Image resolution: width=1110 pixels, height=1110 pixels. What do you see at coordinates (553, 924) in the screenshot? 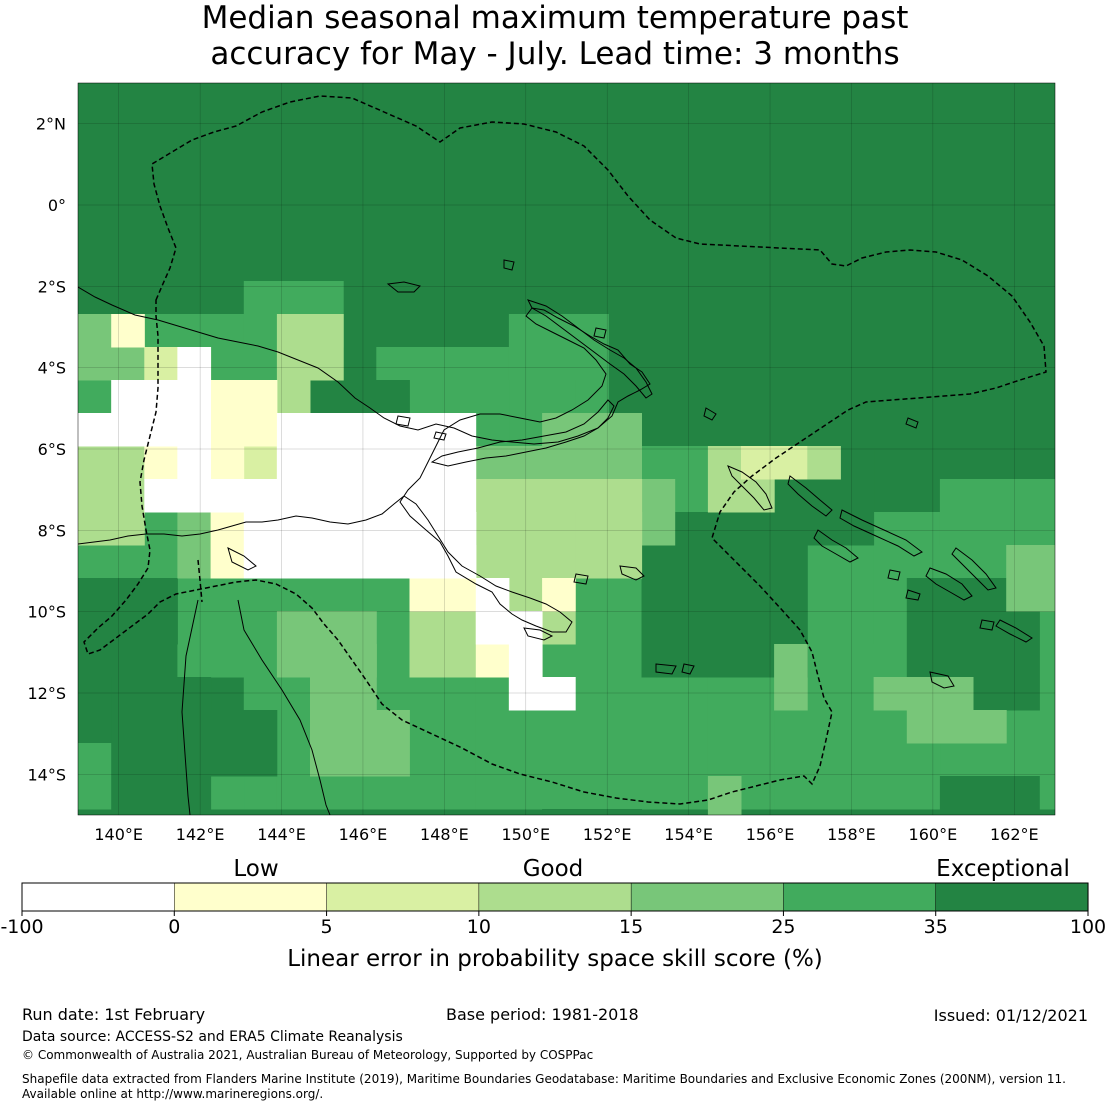
I see `colorbar-boundary-labels: -100 0 5 10 15 25 35 100` at bounding box center [553, 924].